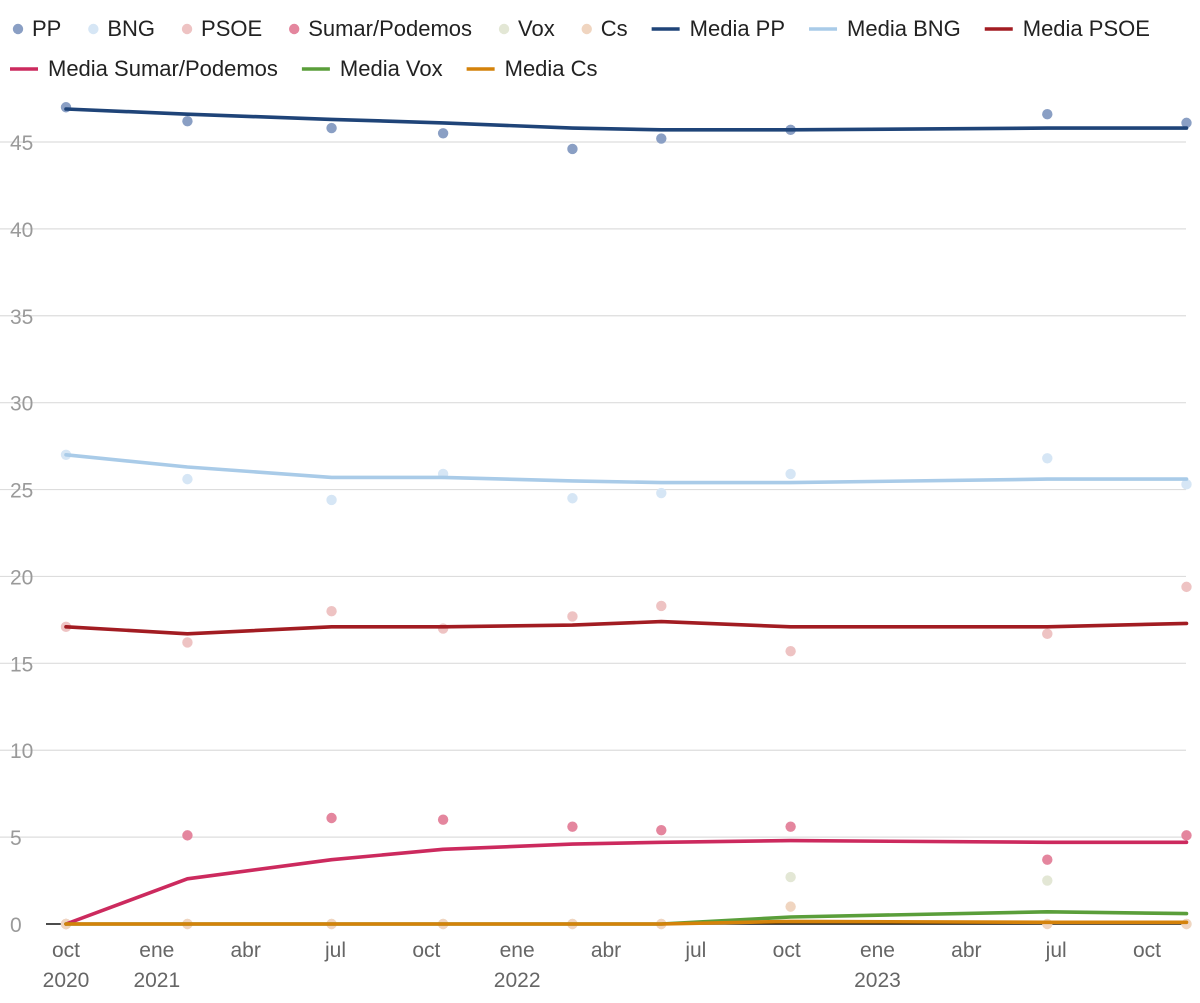 Image resolution: width=1200 pixels, height=1003 pixels. I want to click on line-media-cs, so click(626, 922).